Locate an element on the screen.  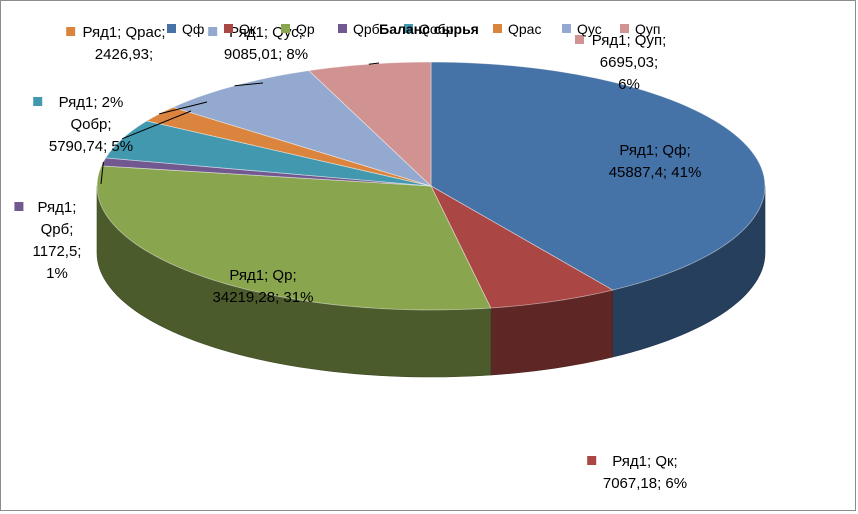
legend-item-Qобр: Qобр is located at coordinates (429, 29).